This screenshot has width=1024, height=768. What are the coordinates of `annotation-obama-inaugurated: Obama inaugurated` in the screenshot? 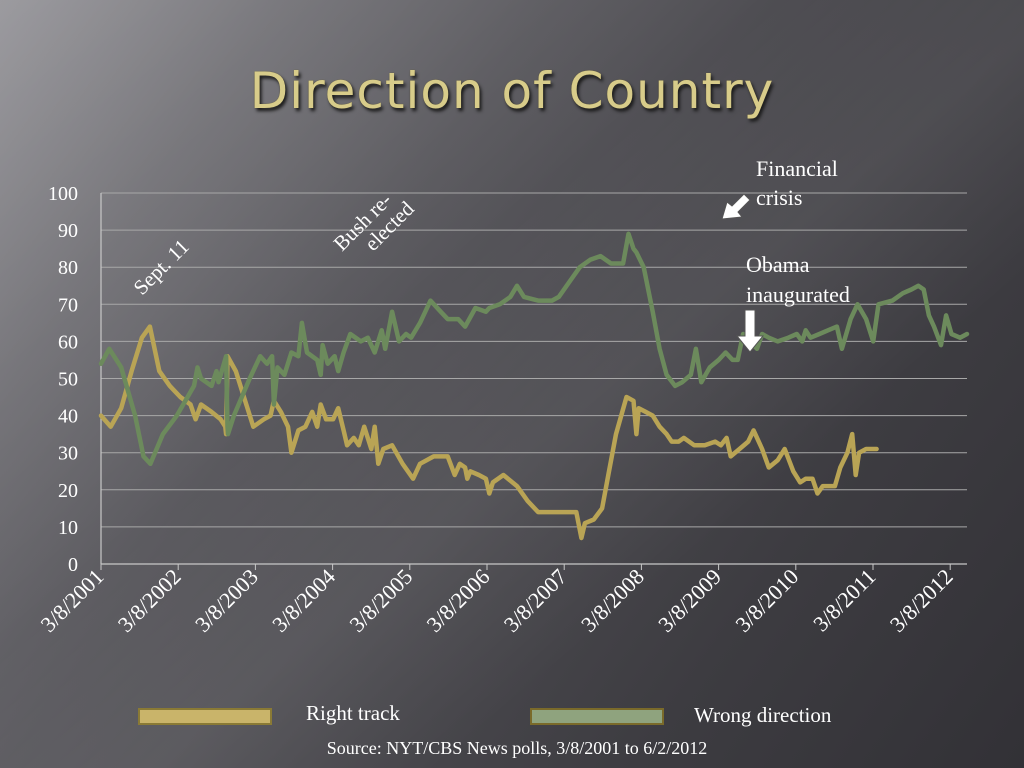 It's located at (792, 302).